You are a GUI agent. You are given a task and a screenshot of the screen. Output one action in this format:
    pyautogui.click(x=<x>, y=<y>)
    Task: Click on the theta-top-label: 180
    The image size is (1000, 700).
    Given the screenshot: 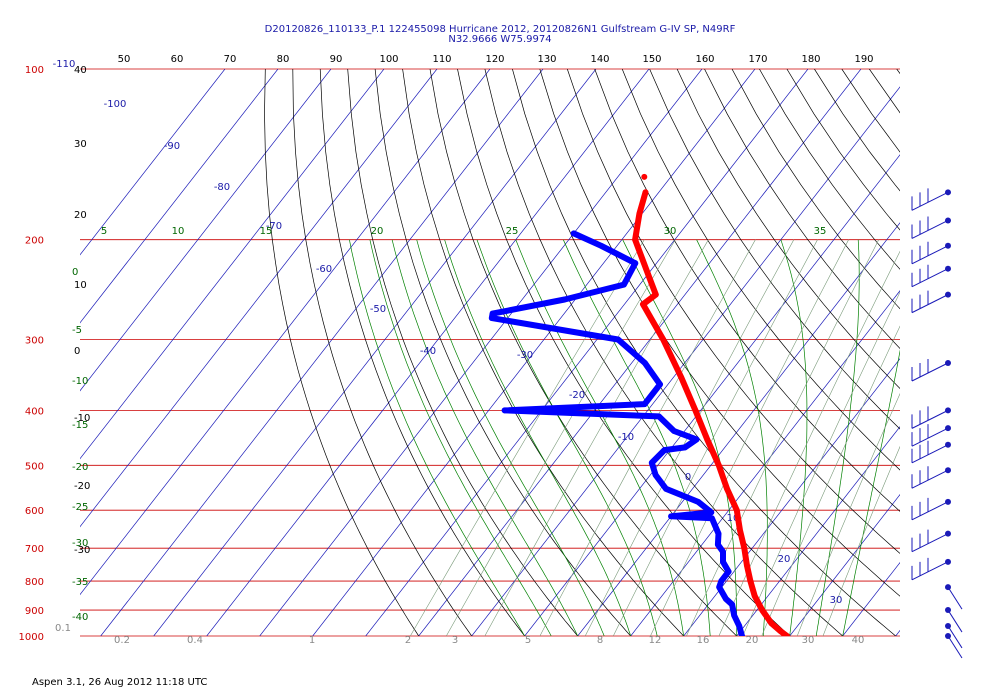 What is the action you would take?
    pyautogui.click(x=810, y=59)
    